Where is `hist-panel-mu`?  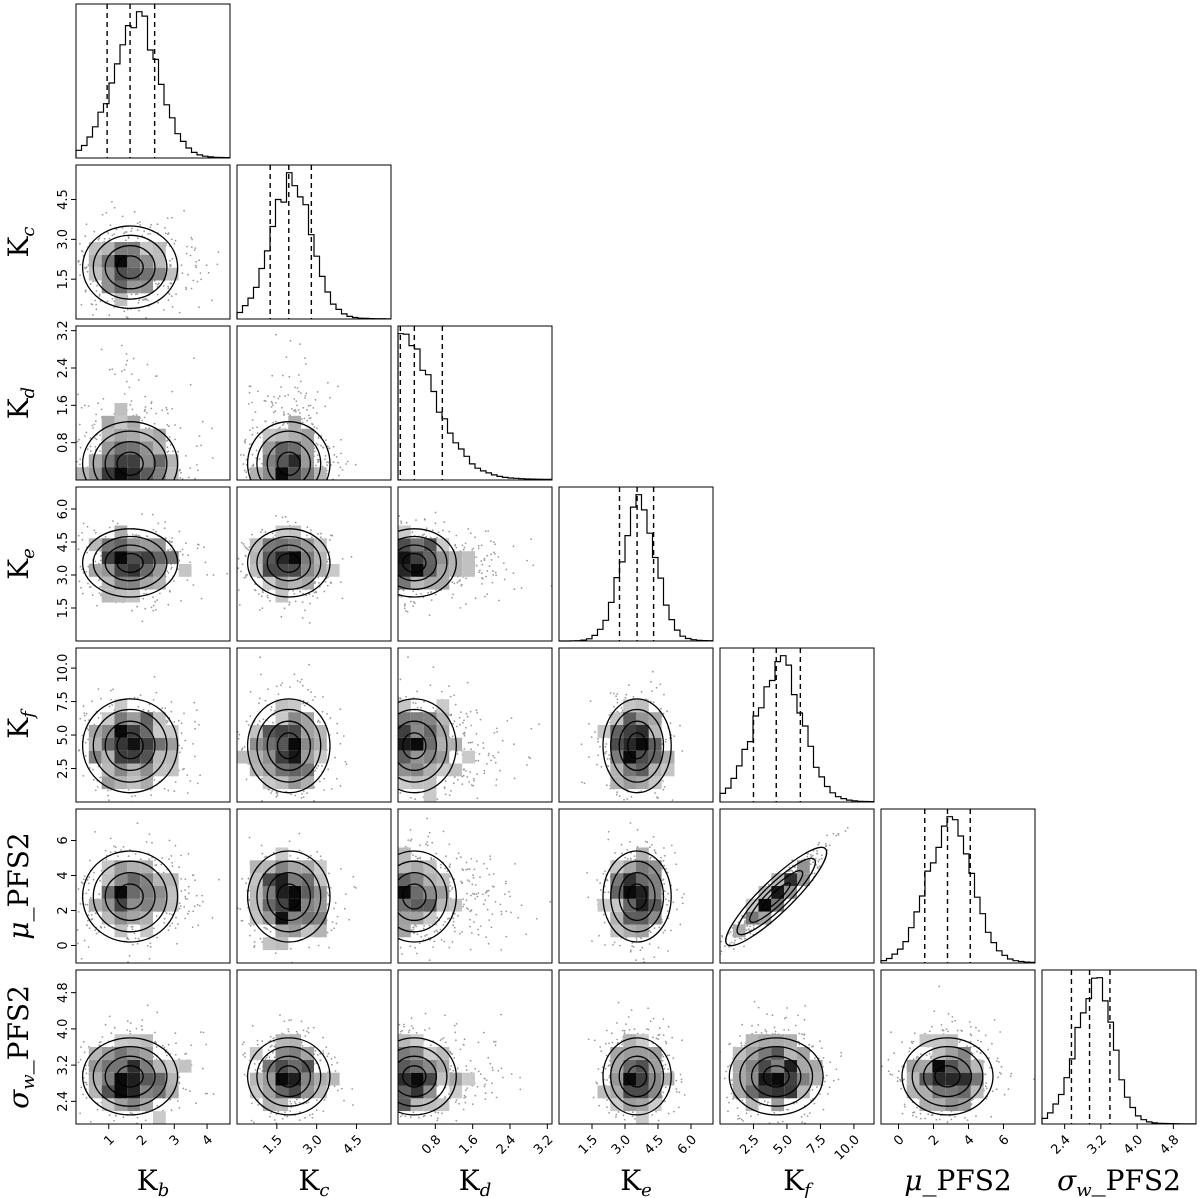 hist-panel-mu is located at coordinates (958, 886).